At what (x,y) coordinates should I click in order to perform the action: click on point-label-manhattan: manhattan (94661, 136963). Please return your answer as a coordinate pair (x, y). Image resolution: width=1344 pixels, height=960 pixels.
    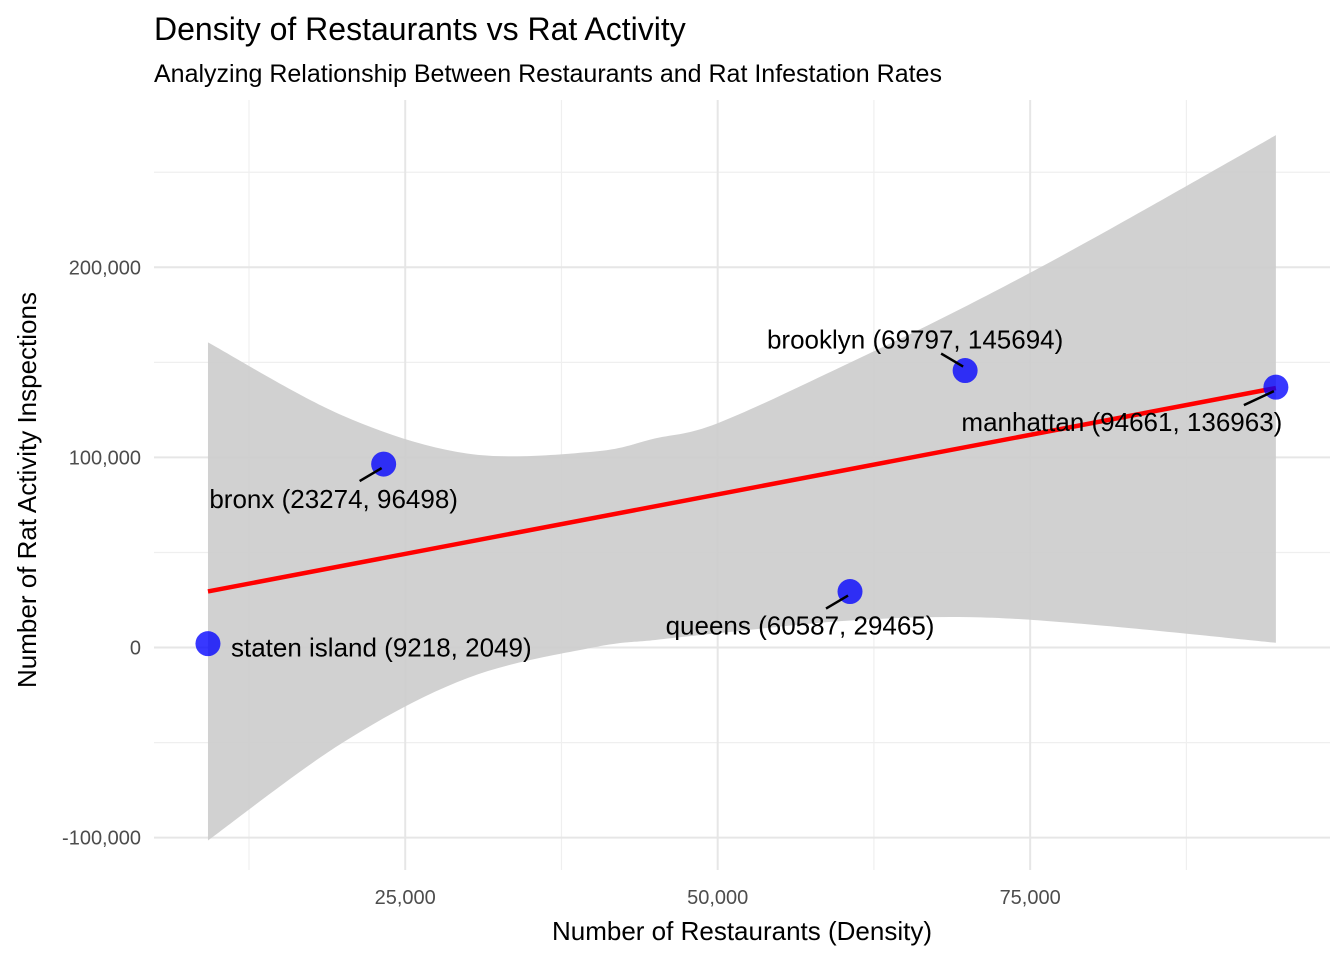
    Looking at the image, I should click on (1121, 422).